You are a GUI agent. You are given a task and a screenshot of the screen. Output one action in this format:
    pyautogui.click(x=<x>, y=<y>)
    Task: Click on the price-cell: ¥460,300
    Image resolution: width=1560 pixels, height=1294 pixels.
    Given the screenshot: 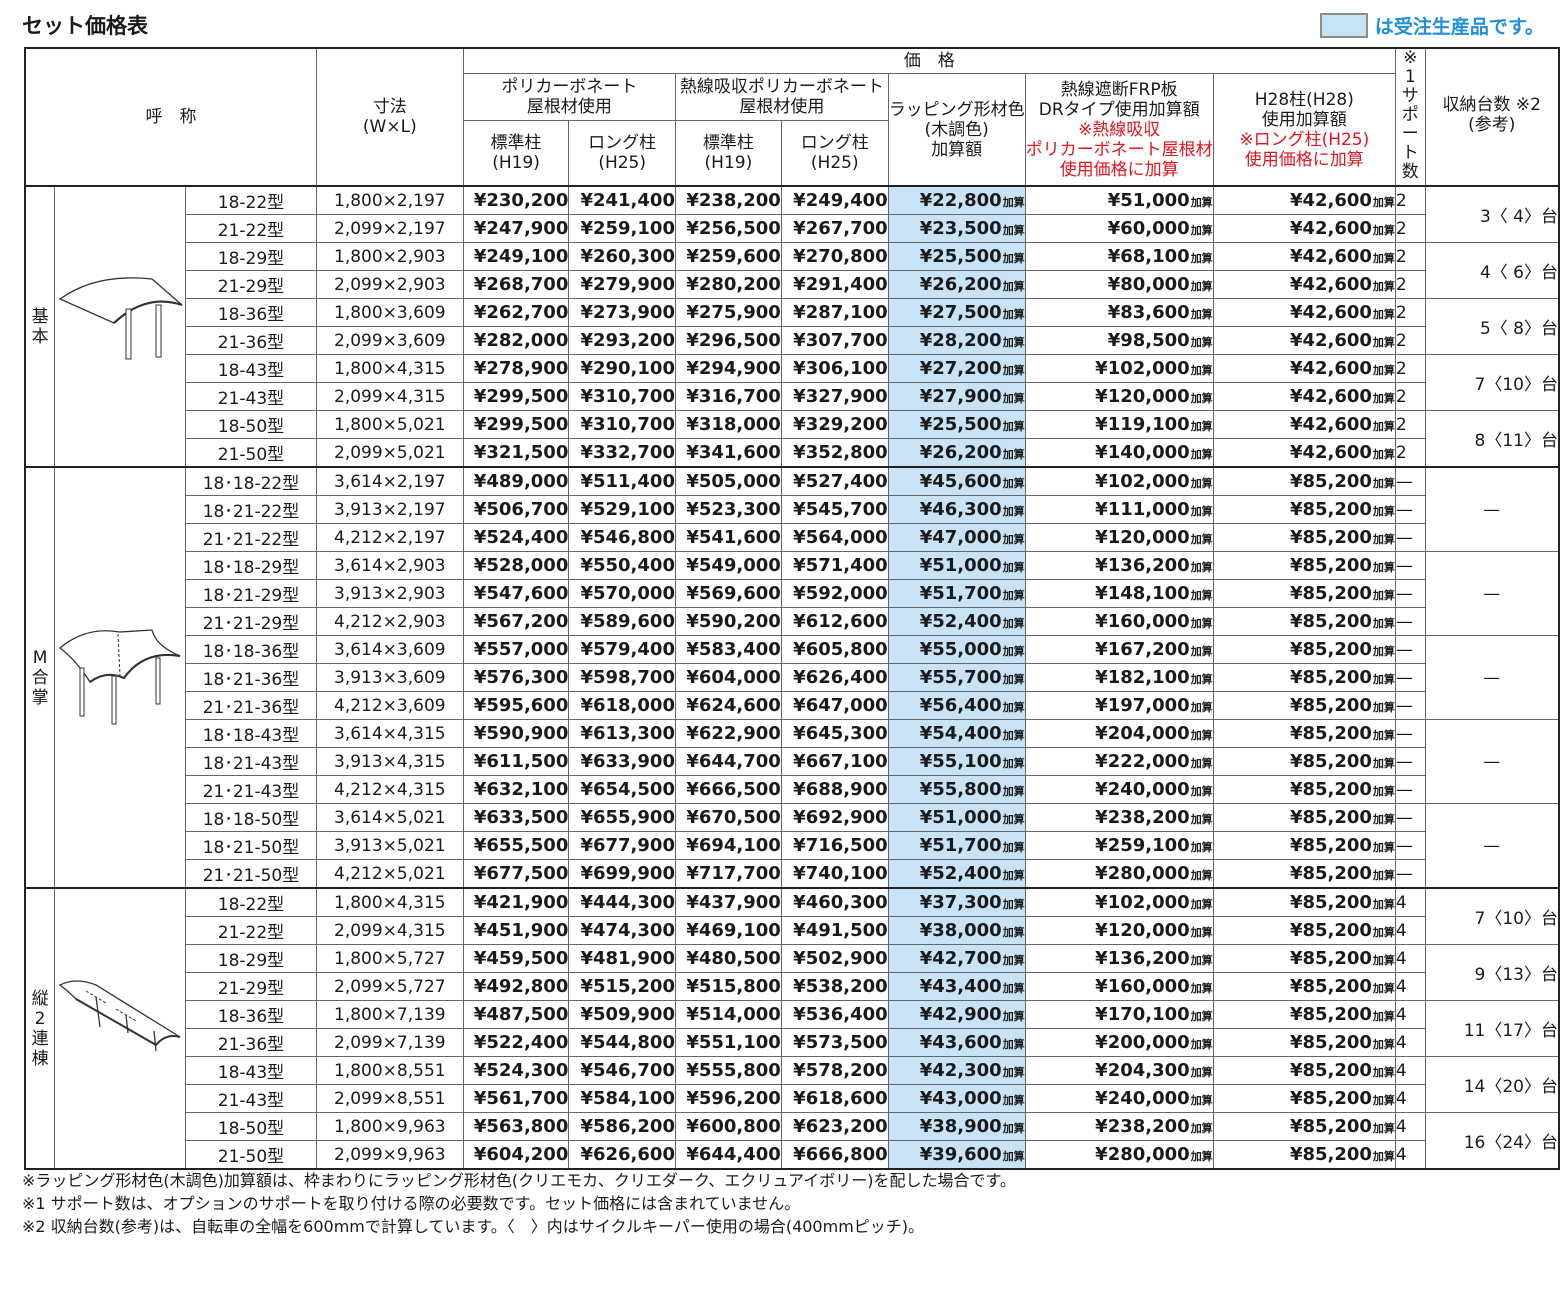 What is the action you would take?
    pyautogui.click(x=834, y=902)
    